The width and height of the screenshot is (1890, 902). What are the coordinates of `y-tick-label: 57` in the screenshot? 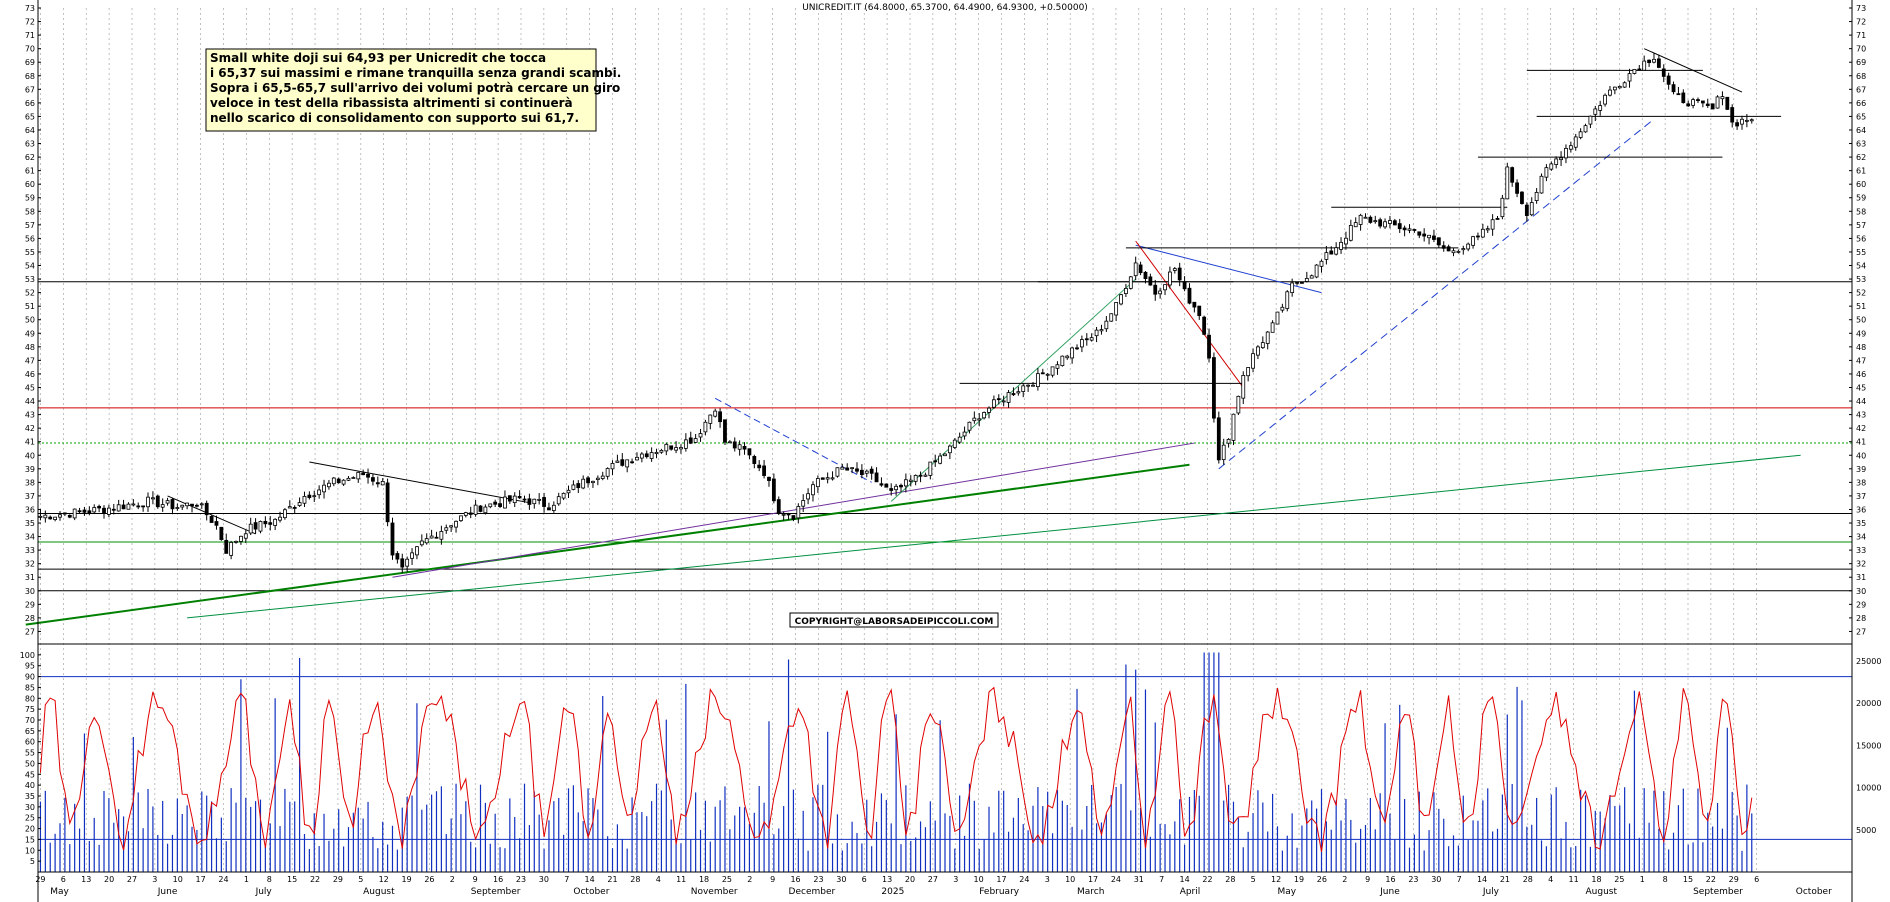 It's located at (1861, 225).